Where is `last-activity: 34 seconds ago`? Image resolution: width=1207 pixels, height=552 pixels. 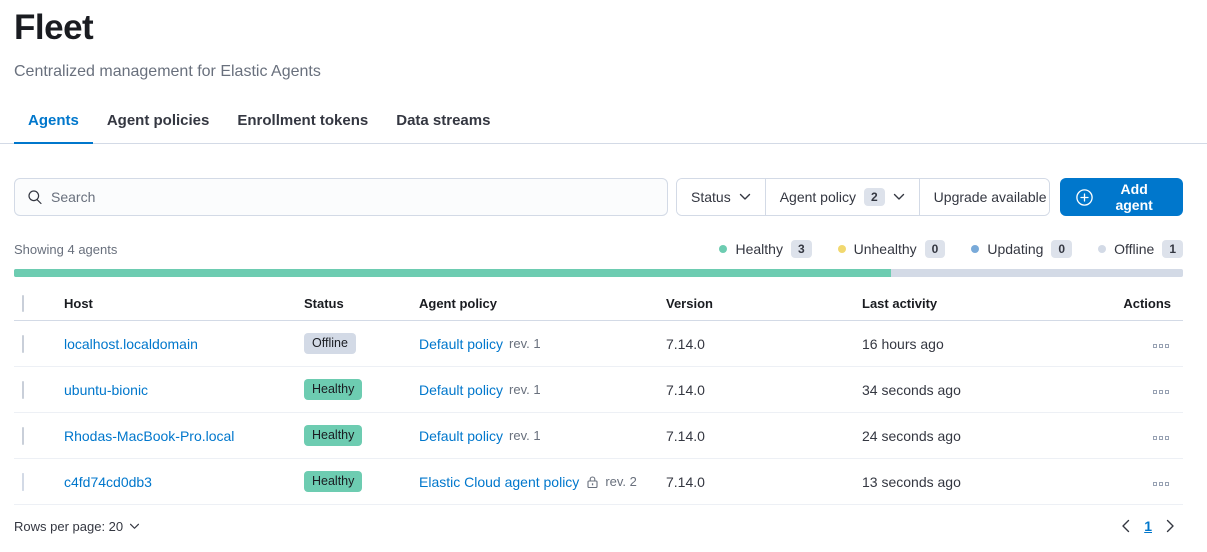 last-activity: 34 seconds ago is located at coordinates (978, 389).